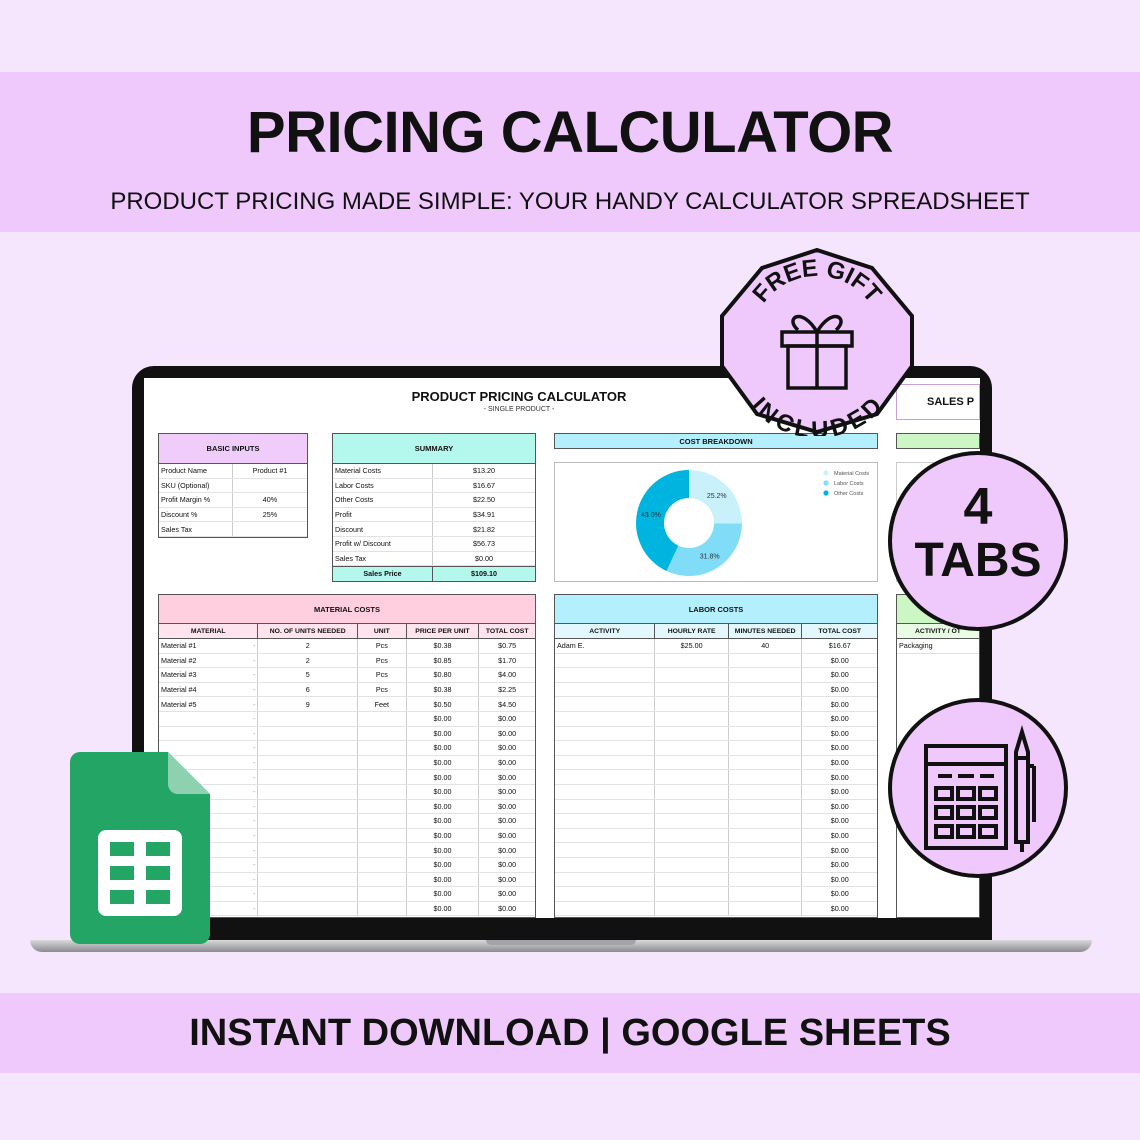 This screenshot has height=1140, width=1140. What do you see at coordinates (209, 646) in the screenshot?
I see `material-costs-cell: Material #1 -` at bounding box center [209, 646].